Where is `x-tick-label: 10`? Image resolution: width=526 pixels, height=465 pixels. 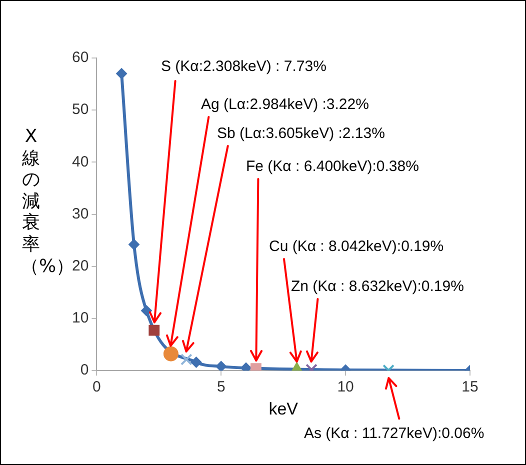 x-tick-label: 10 is located at coordinates (345, 387).